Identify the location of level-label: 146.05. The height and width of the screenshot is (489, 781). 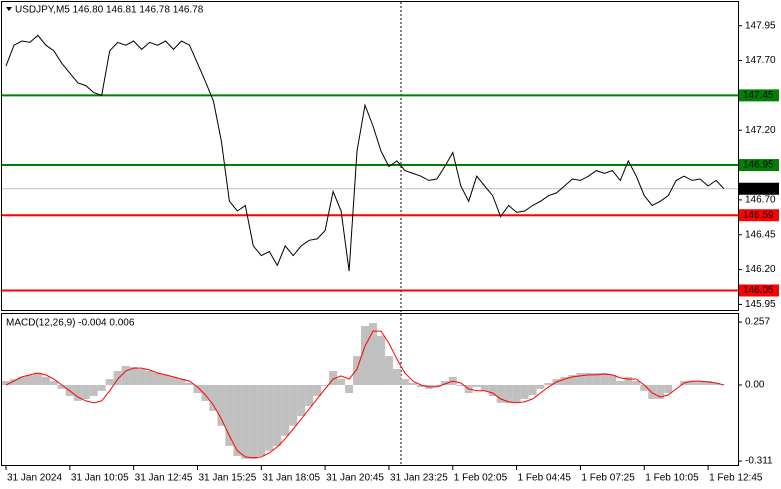
(758, 290).